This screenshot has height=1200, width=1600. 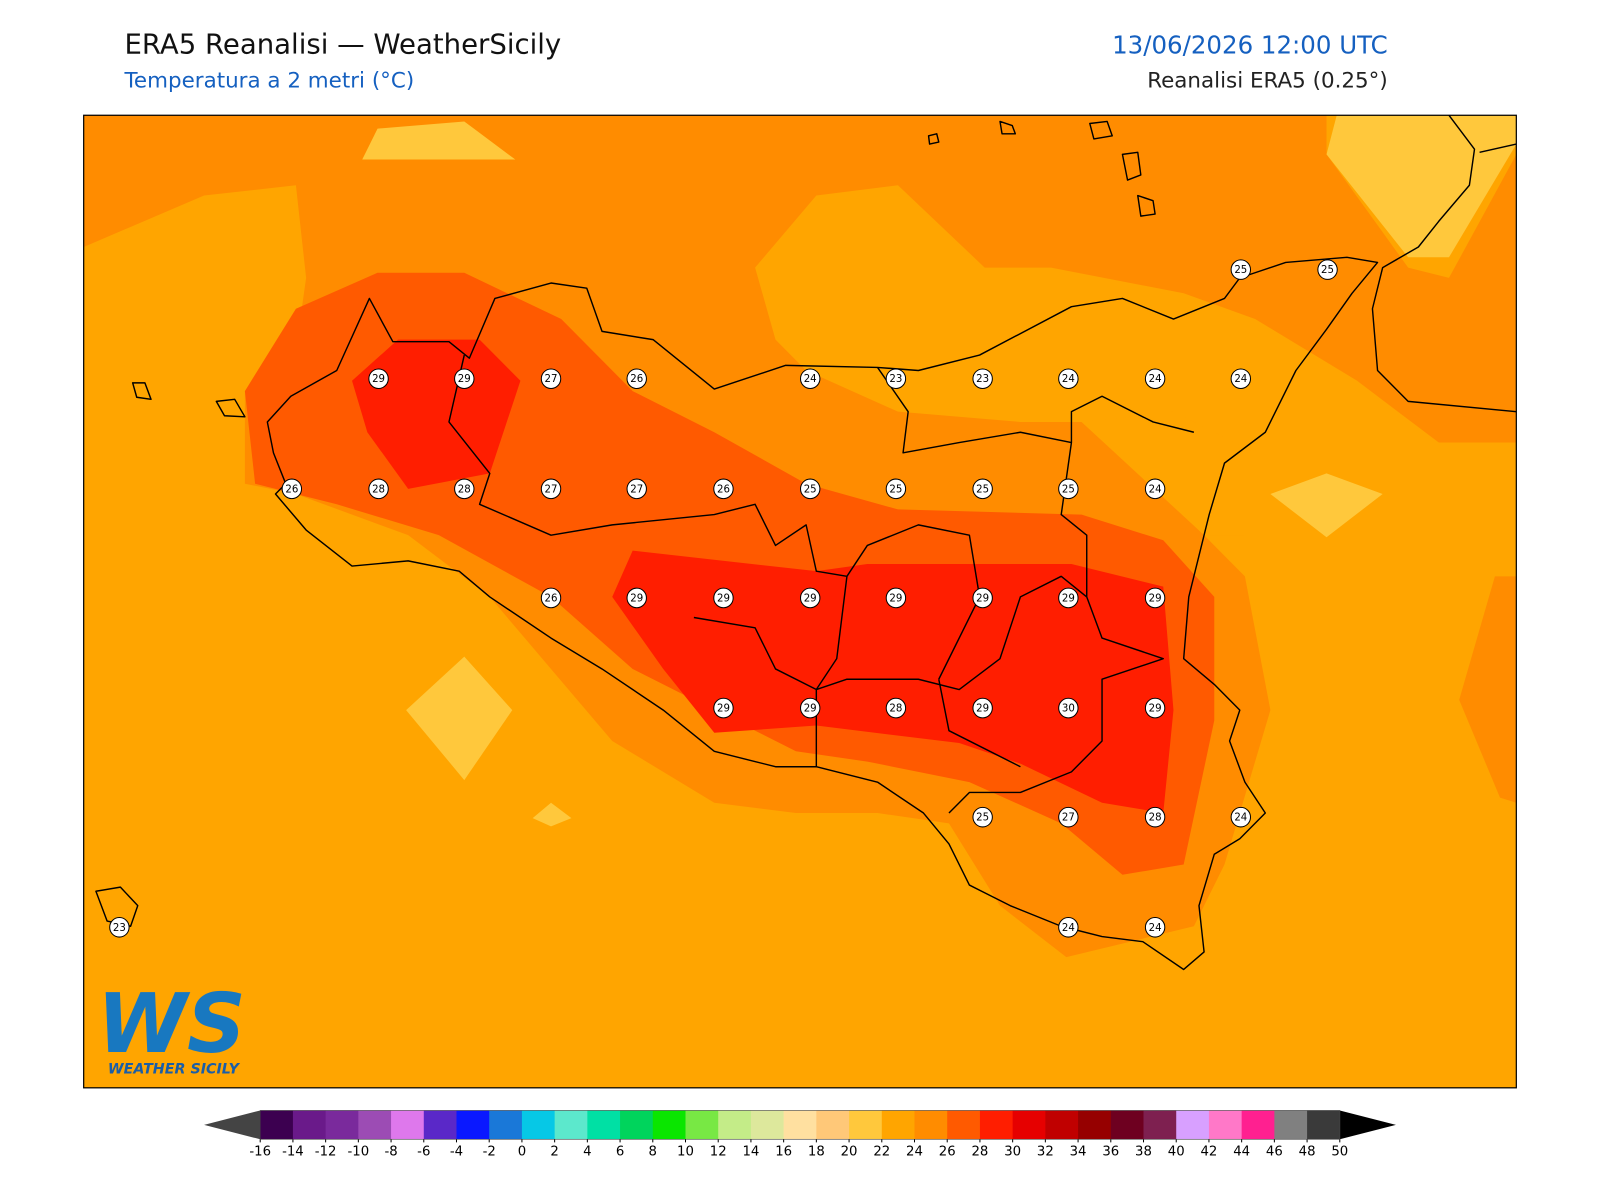 What do you see at coordinates (1143, 1152) in the screenshot?
I see `colorbar-tick-label: 38` at bounding box center [1143, 1152].